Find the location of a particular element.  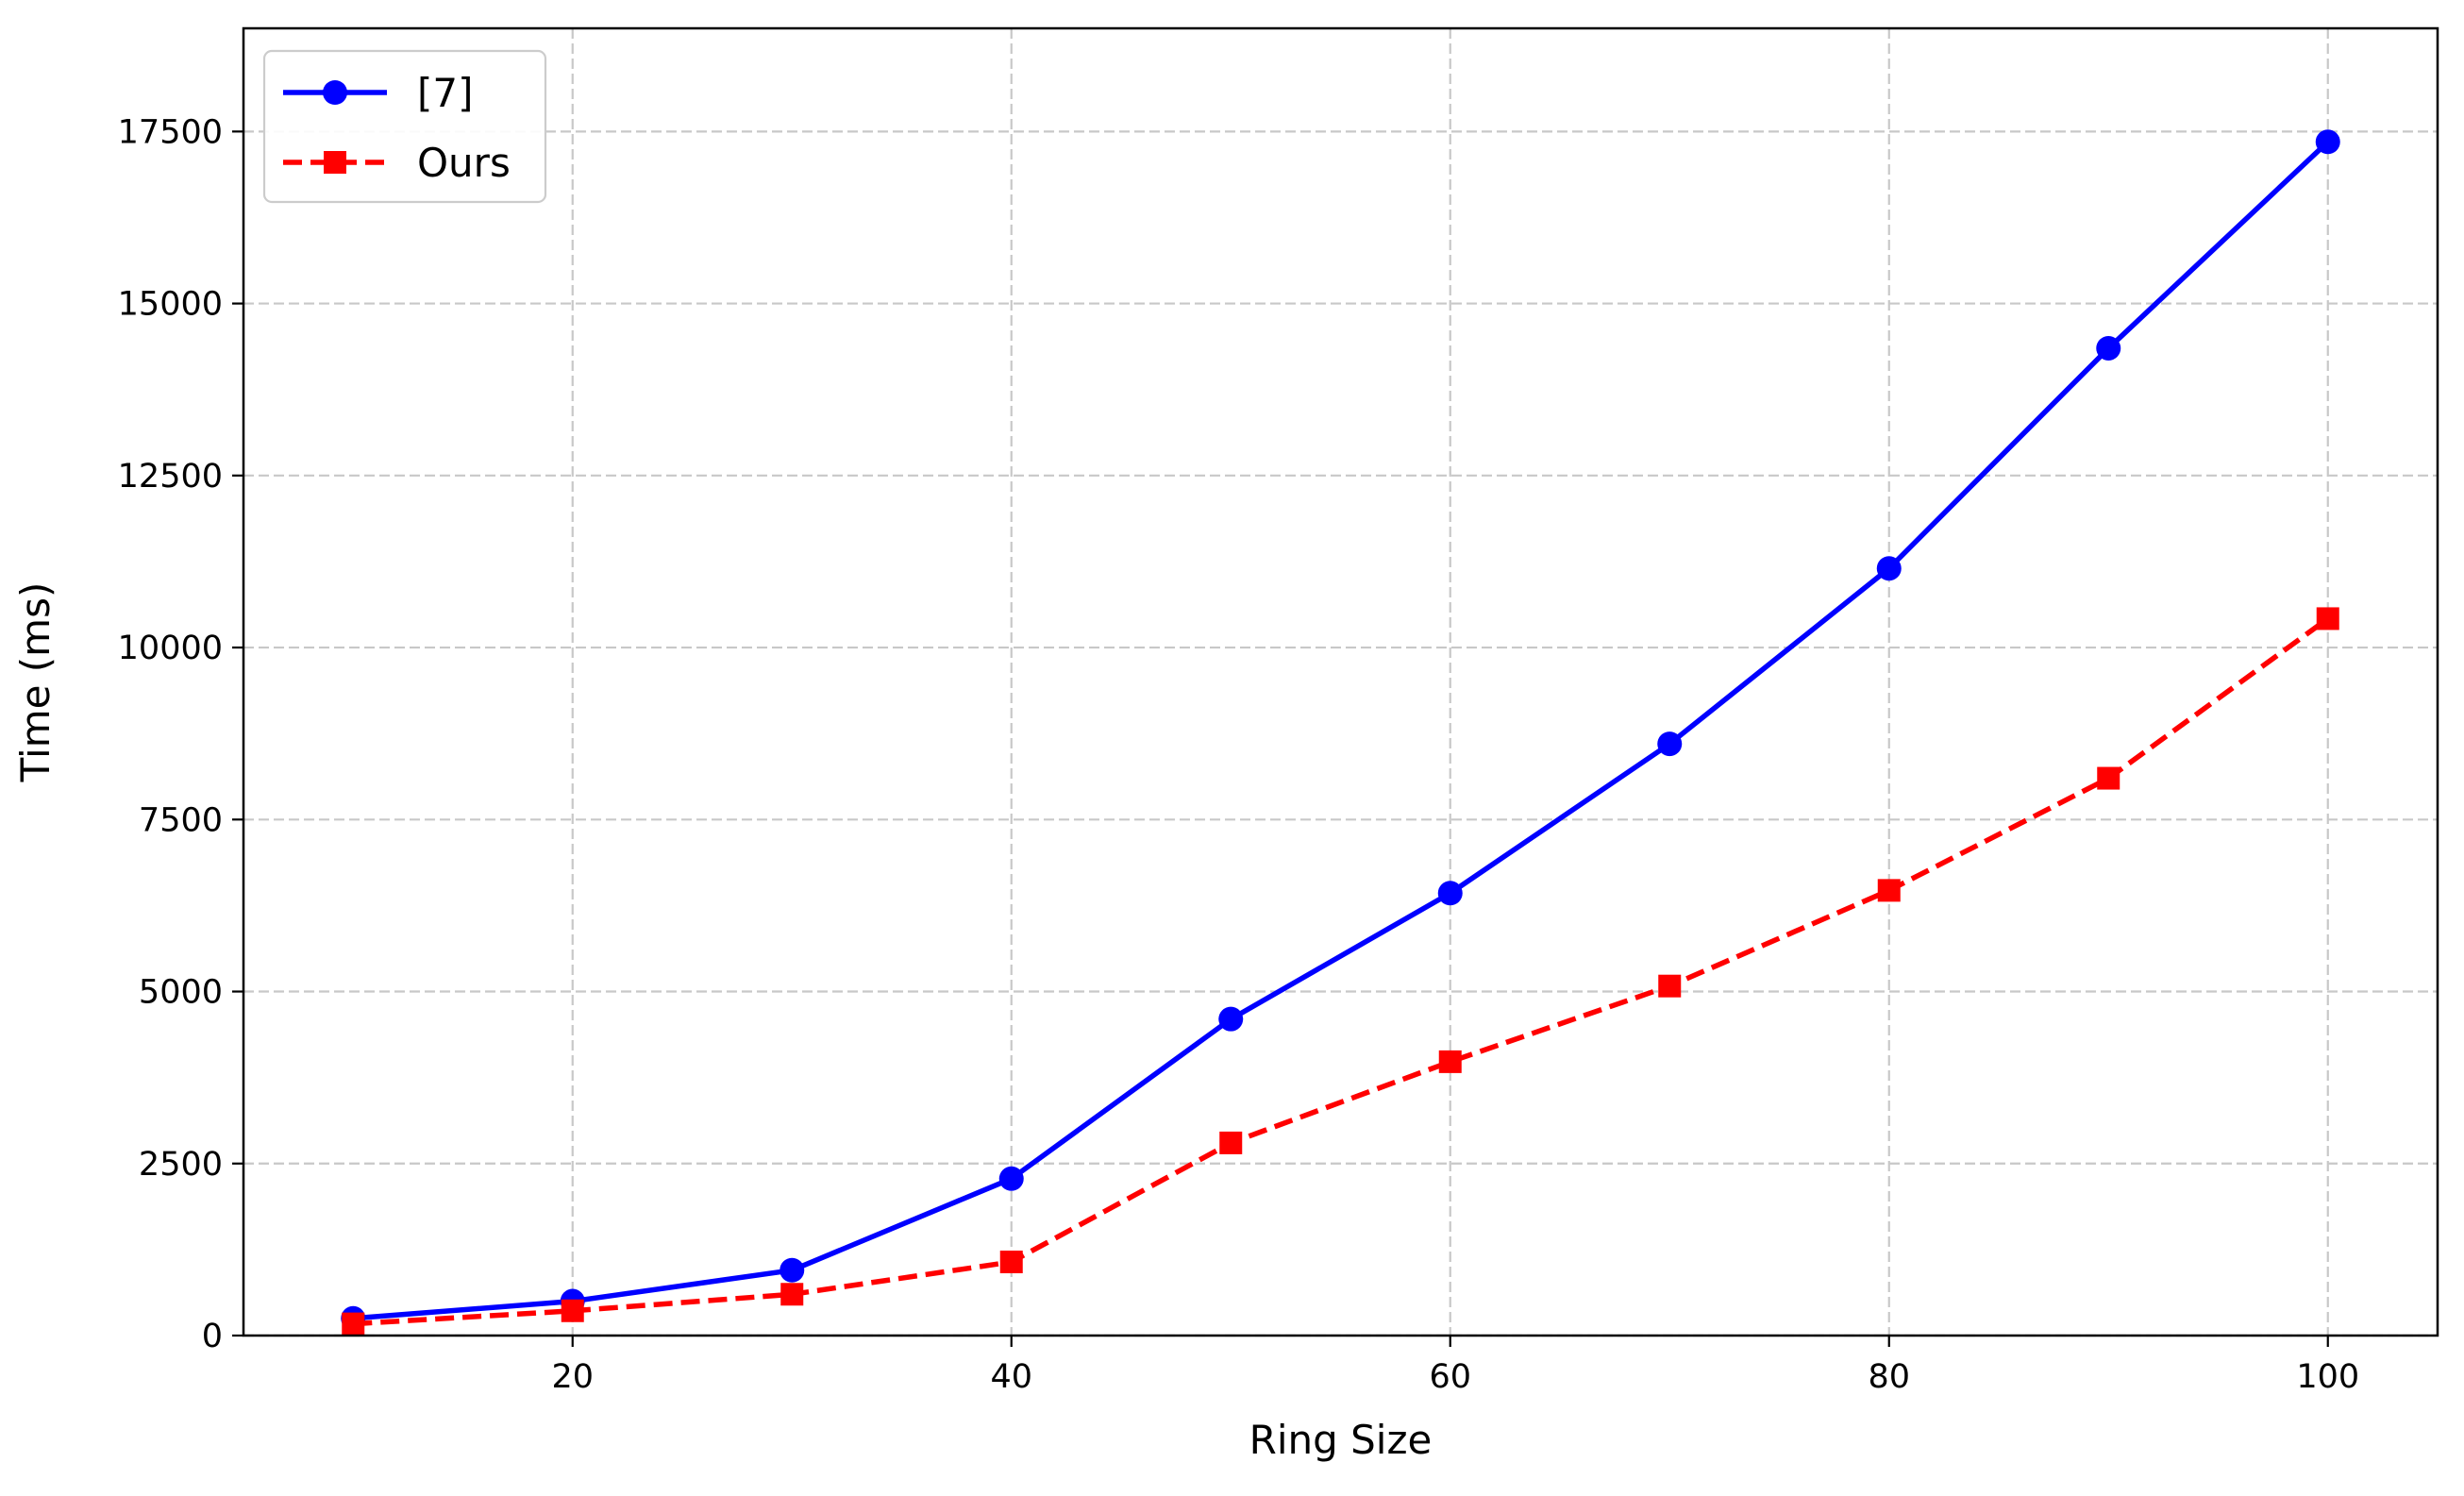

legend-label: [7] is located at coordinates (445, 93).